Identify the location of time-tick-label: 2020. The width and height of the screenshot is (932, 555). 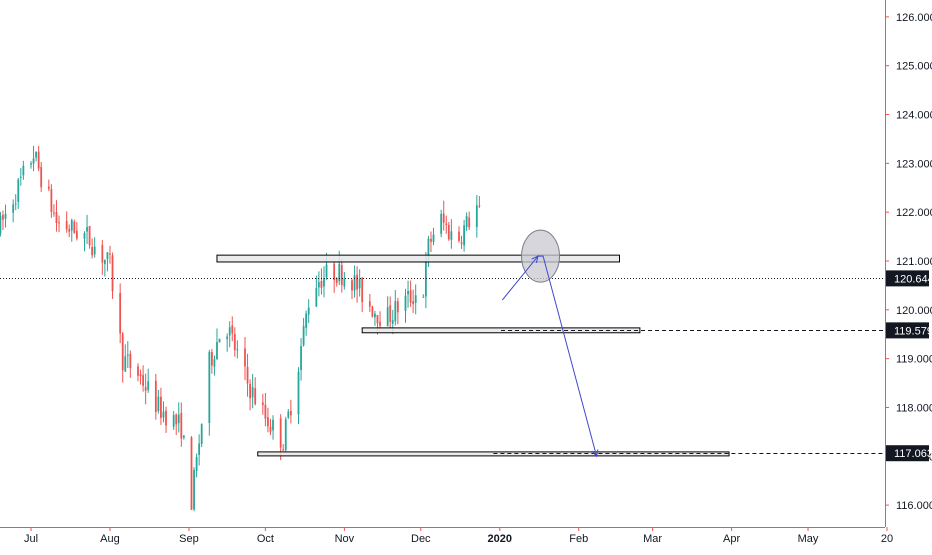
(500, 539).